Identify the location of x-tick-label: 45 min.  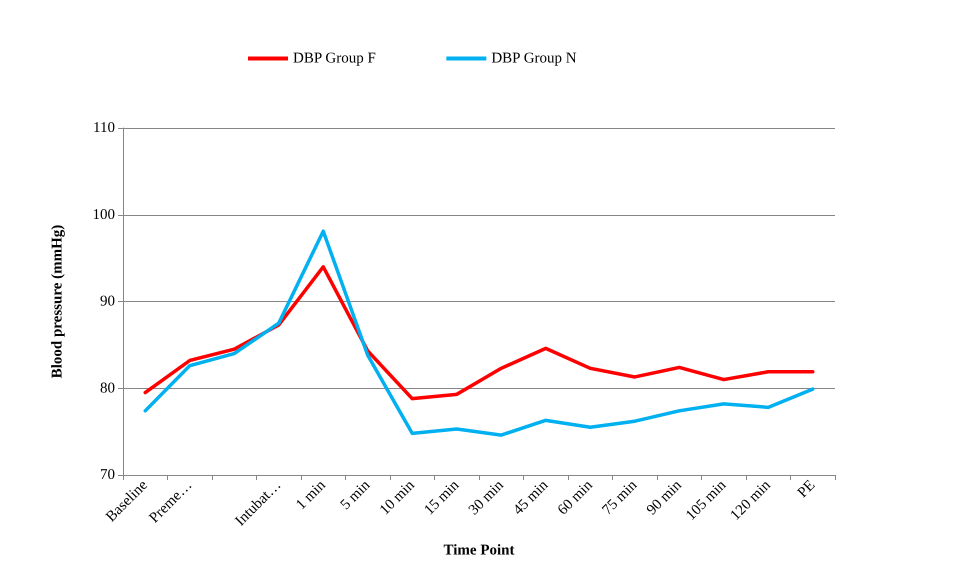
(531, 497).